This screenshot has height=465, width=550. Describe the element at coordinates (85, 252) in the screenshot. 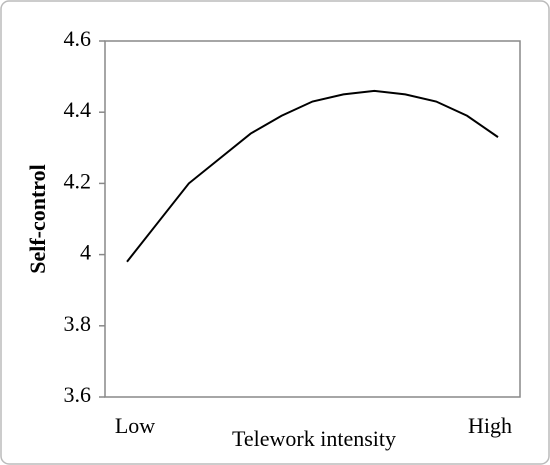

I see `y-tick-label: 4` at that location.